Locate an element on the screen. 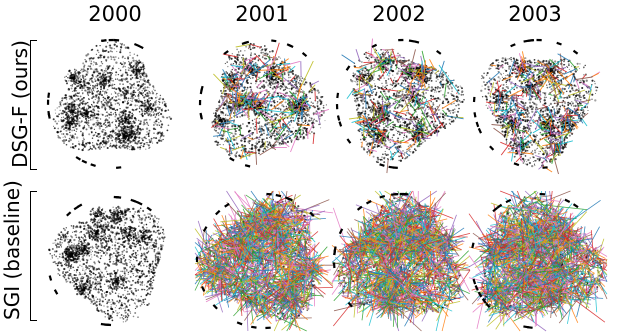  panel-dsg-f-2000 is located at coordinates (109, 103).